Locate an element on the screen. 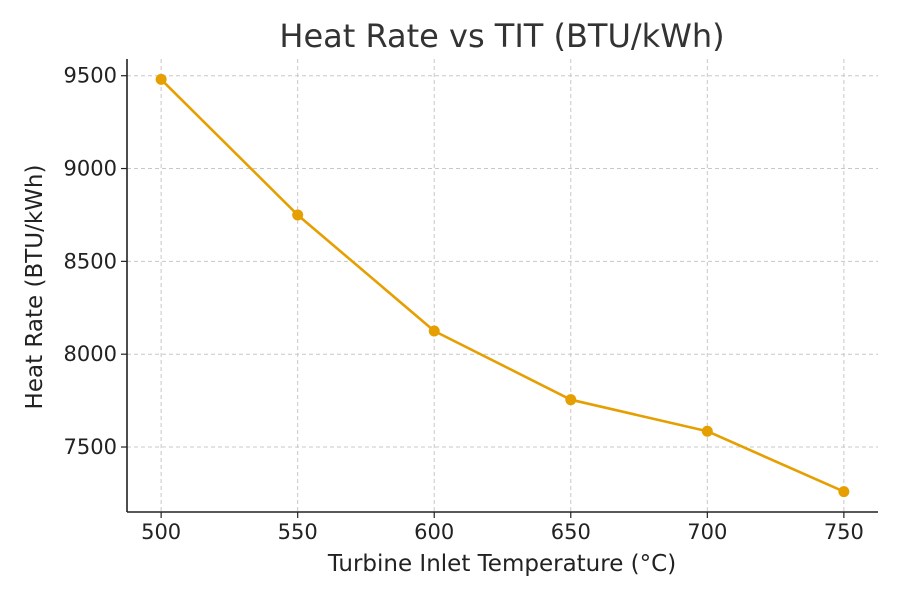 This screenshot has width=900, height=600. y-tick-label: 8500 is located at coordinates (90, 261).